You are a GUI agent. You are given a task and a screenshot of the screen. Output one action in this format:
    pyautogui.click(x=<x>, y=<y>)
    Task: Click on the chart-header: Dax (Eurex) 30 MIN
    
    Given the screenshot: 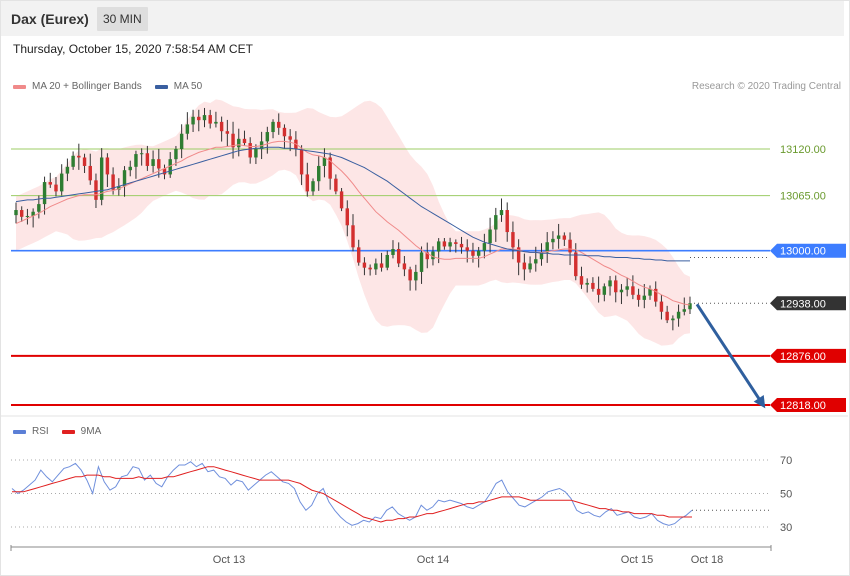 What is the action you would take?
    pyautogui.click(x=422, y=18)
    